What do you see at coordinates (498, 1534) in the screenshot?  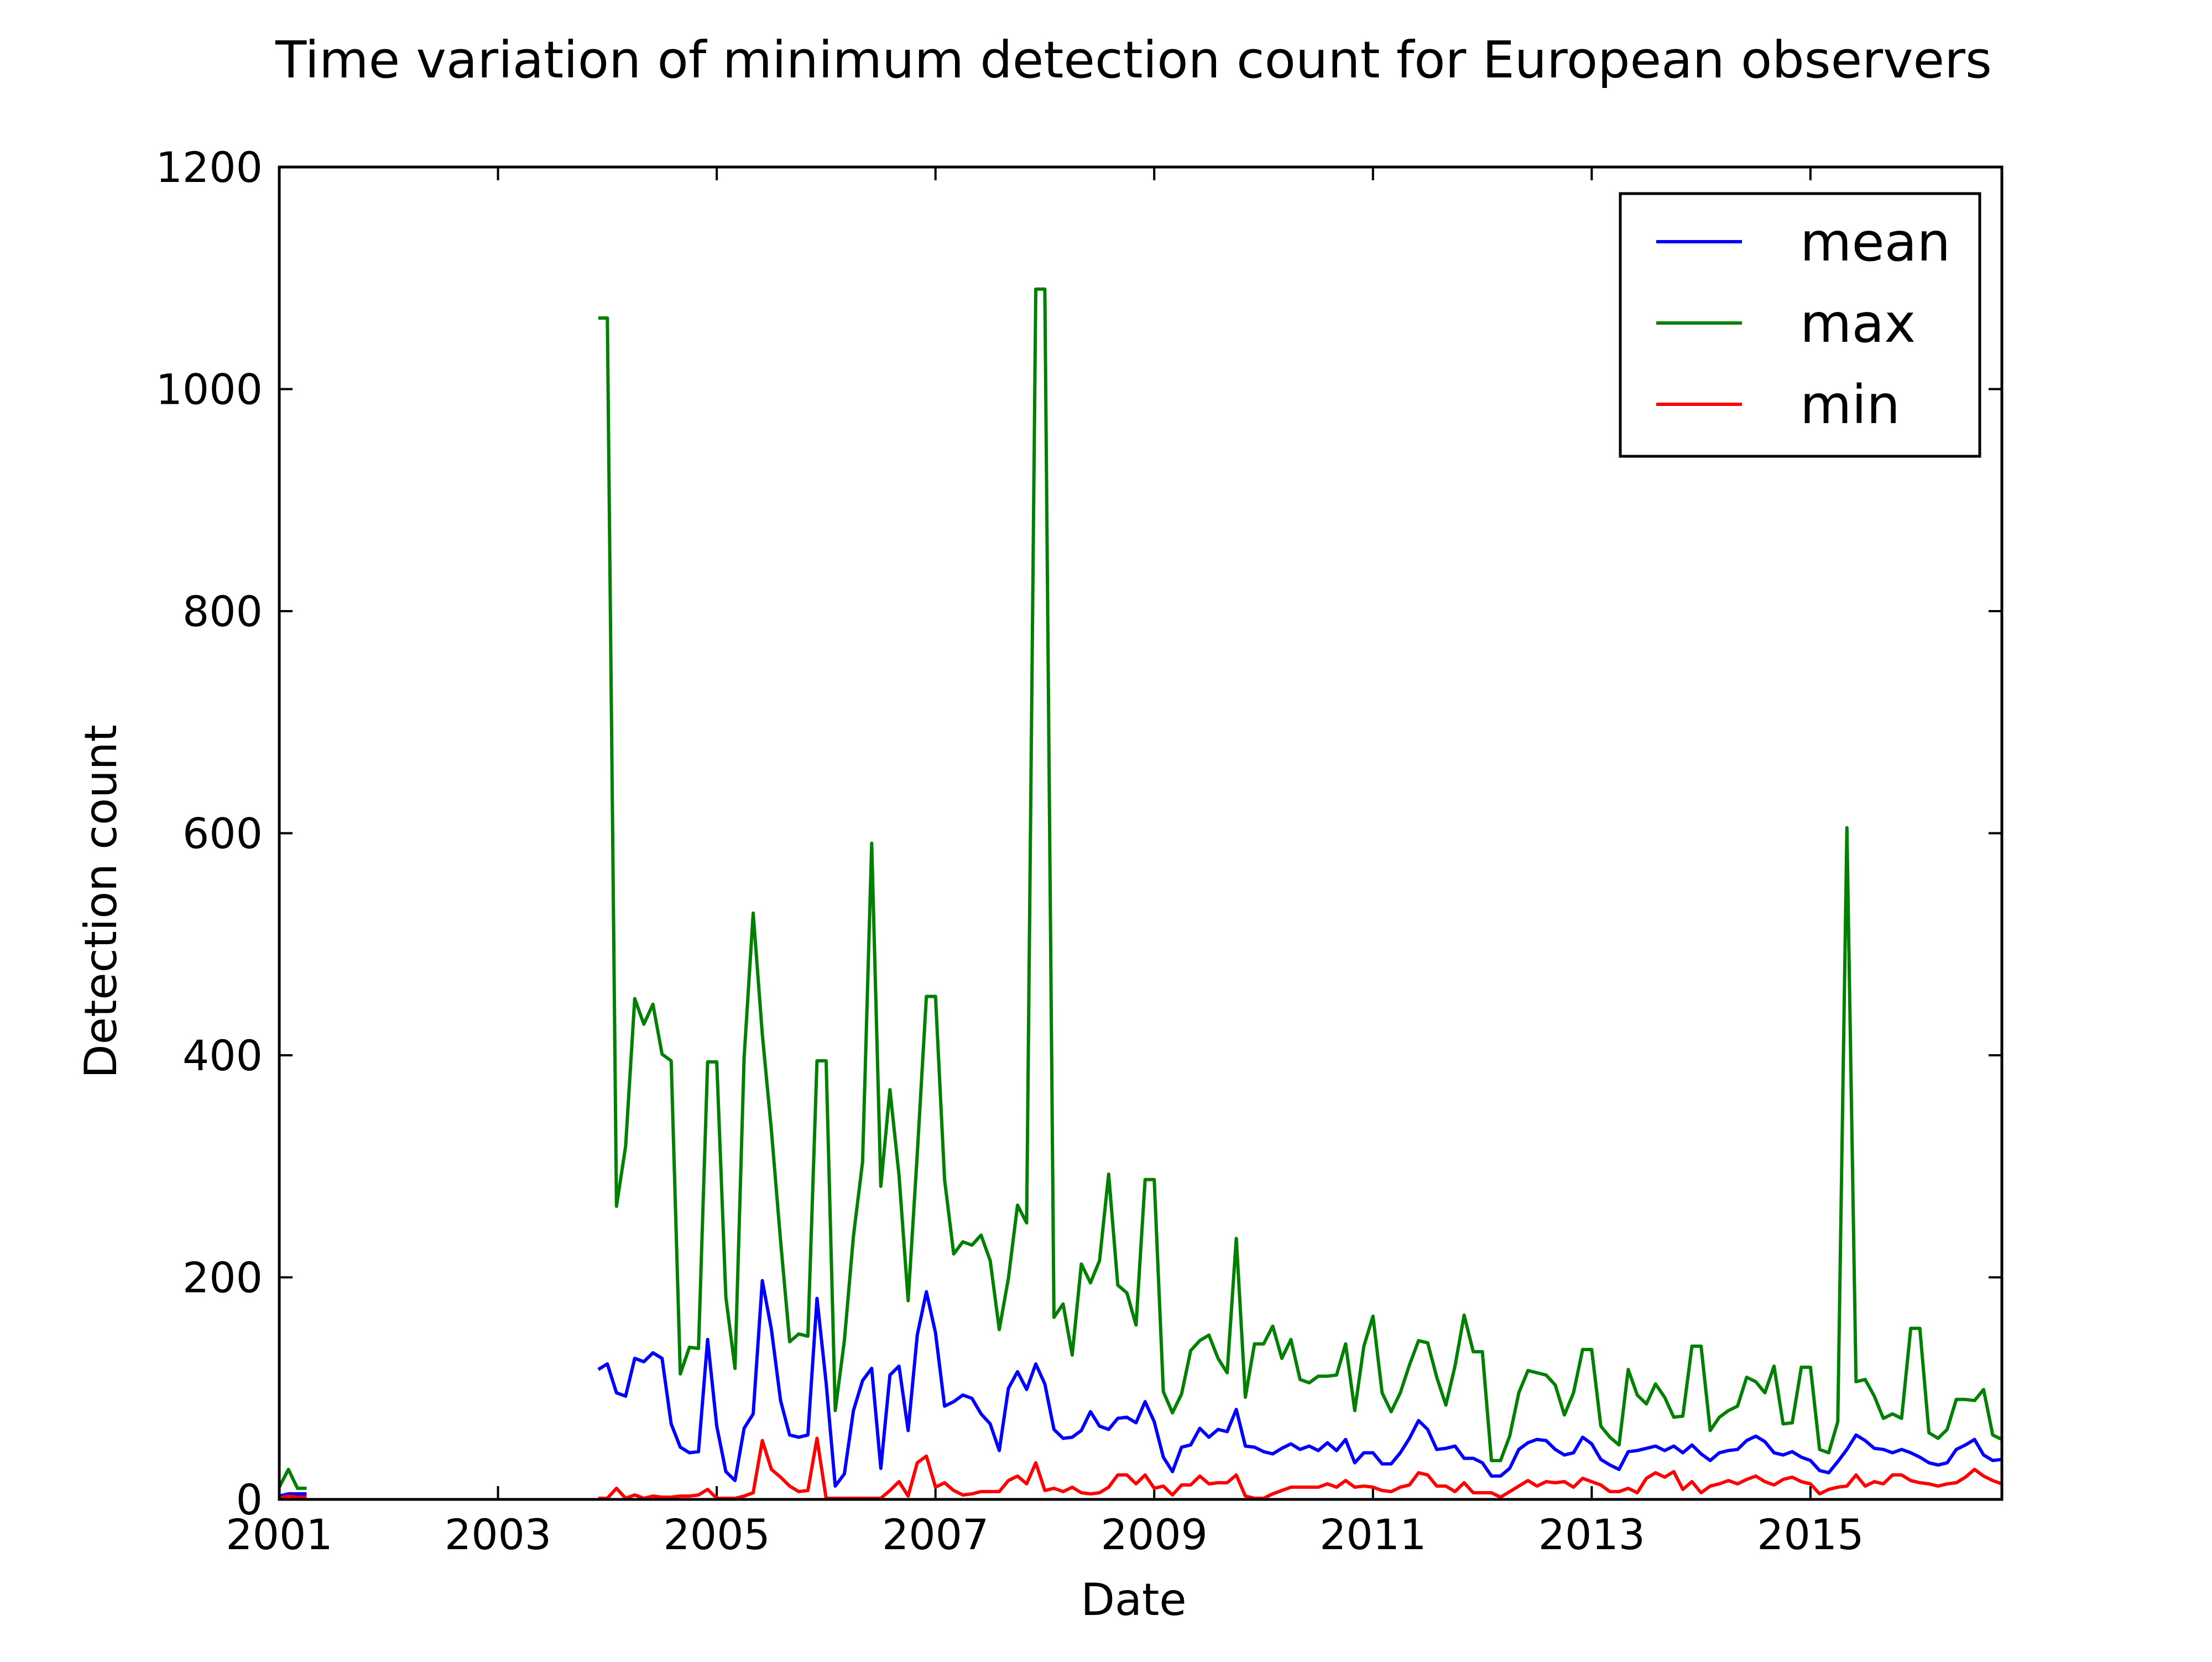 I see `x-tick-label: 2003` at bounding box center [498, 1534].